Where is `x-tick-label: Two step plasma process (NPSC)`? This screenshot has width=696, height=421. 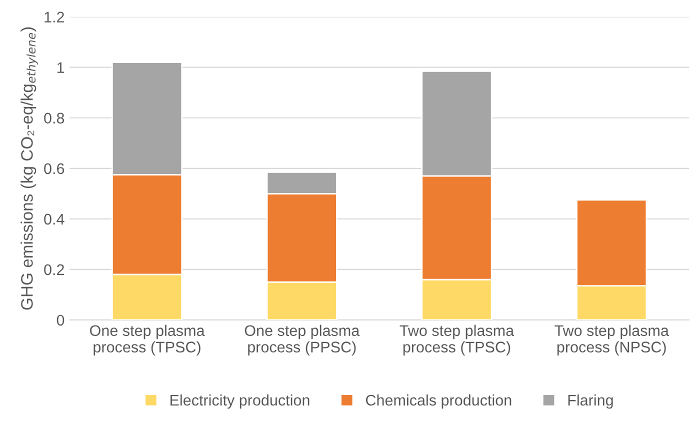
x-tick-label: Two step plasma process (NPSC) is located at coordinates (611, 340).